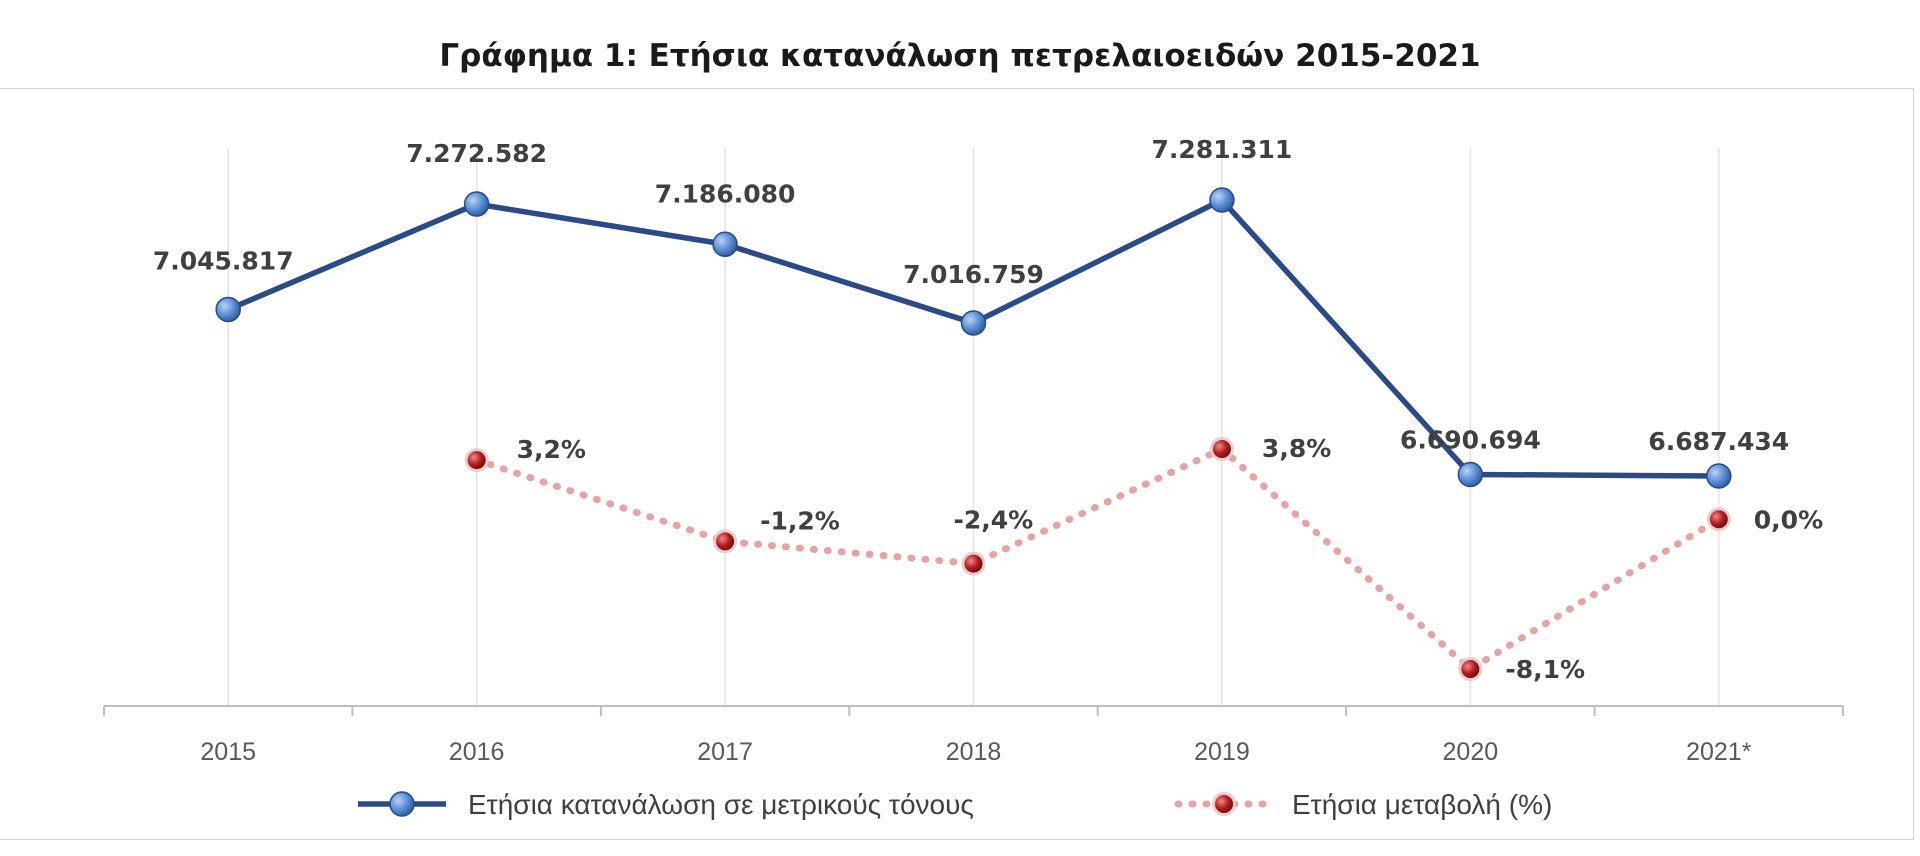 The image size is (1920, 856). I want to click on change-data-label: 0,0%, so click(1788, 519).